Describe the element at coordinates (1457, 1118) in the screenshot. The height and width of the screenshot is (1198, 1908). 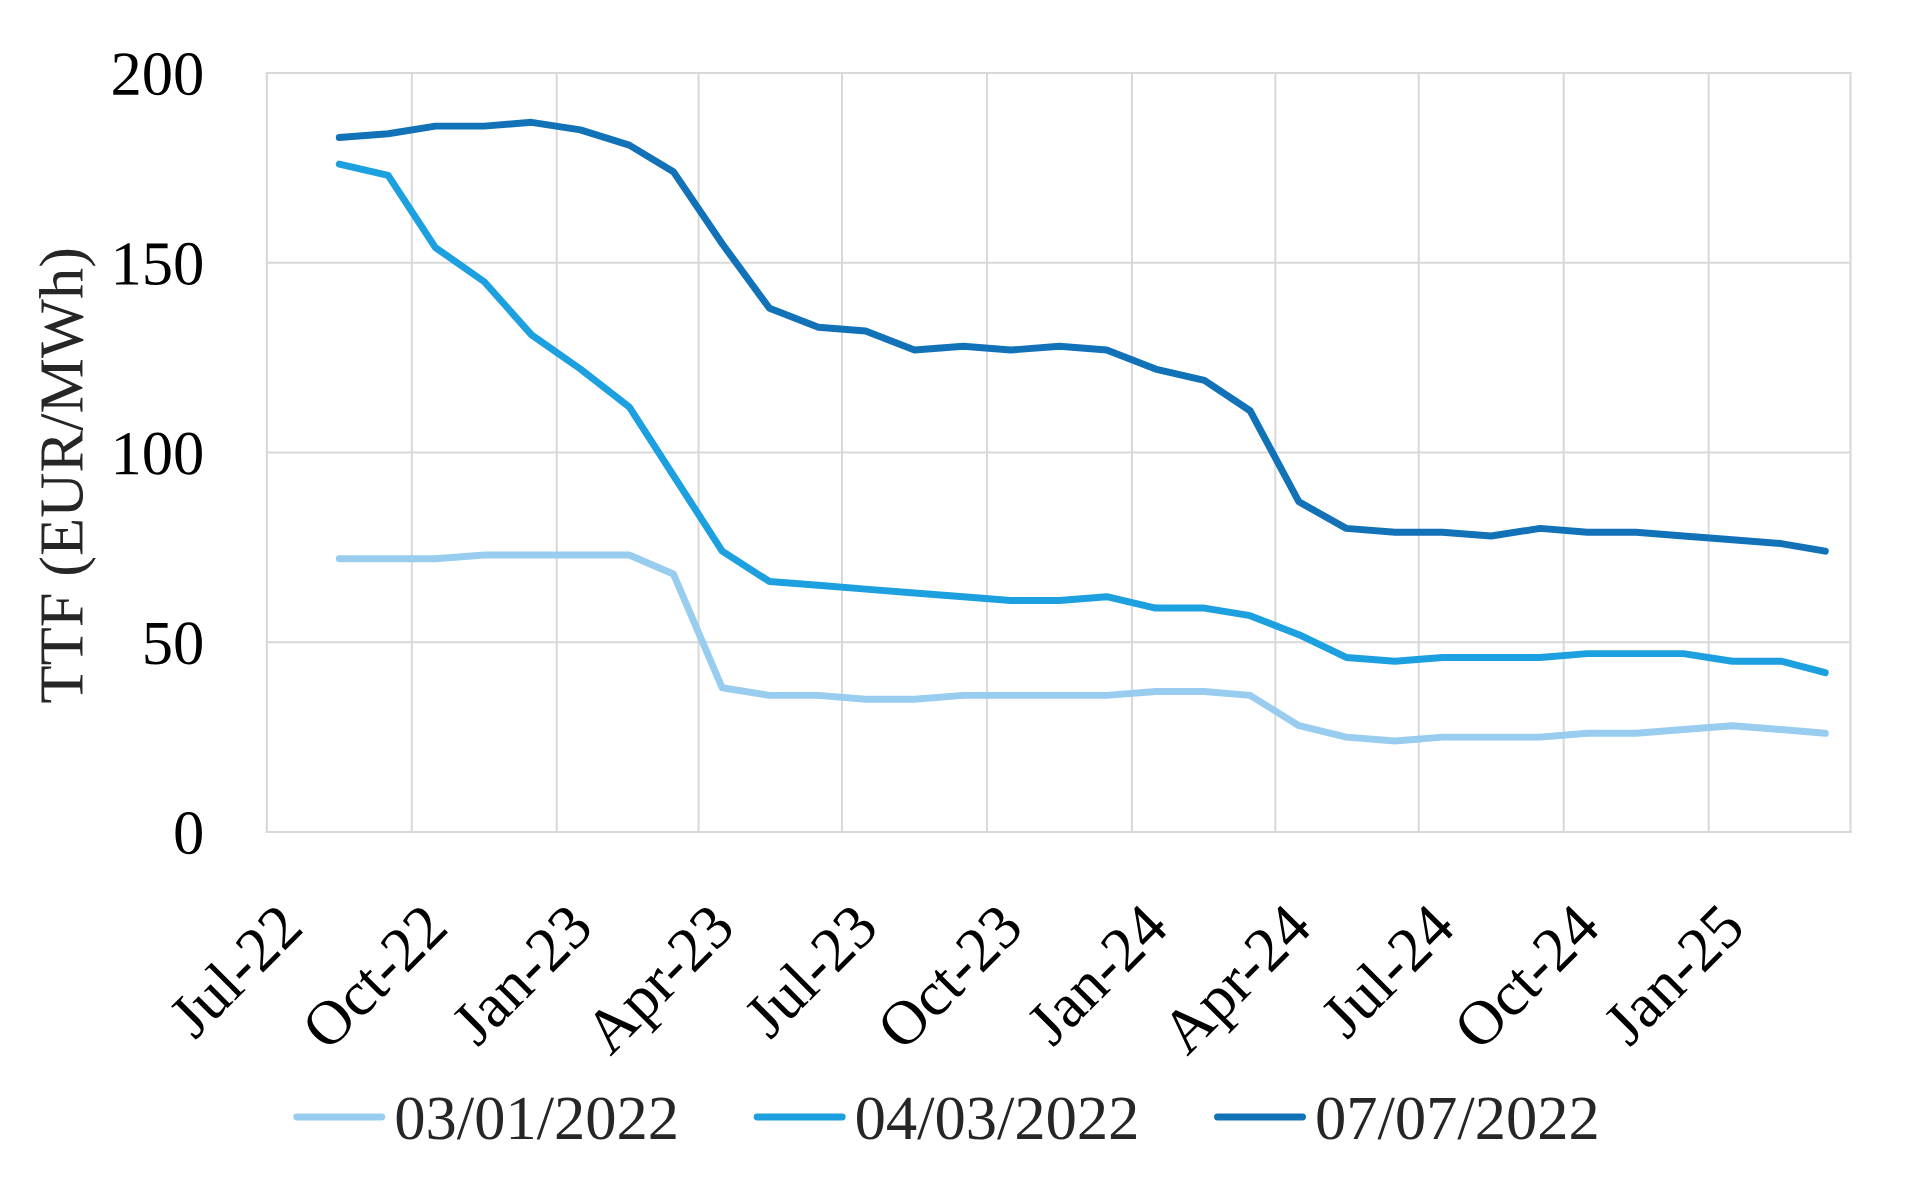
I see `legend-label: 07/07/2022` at that location.